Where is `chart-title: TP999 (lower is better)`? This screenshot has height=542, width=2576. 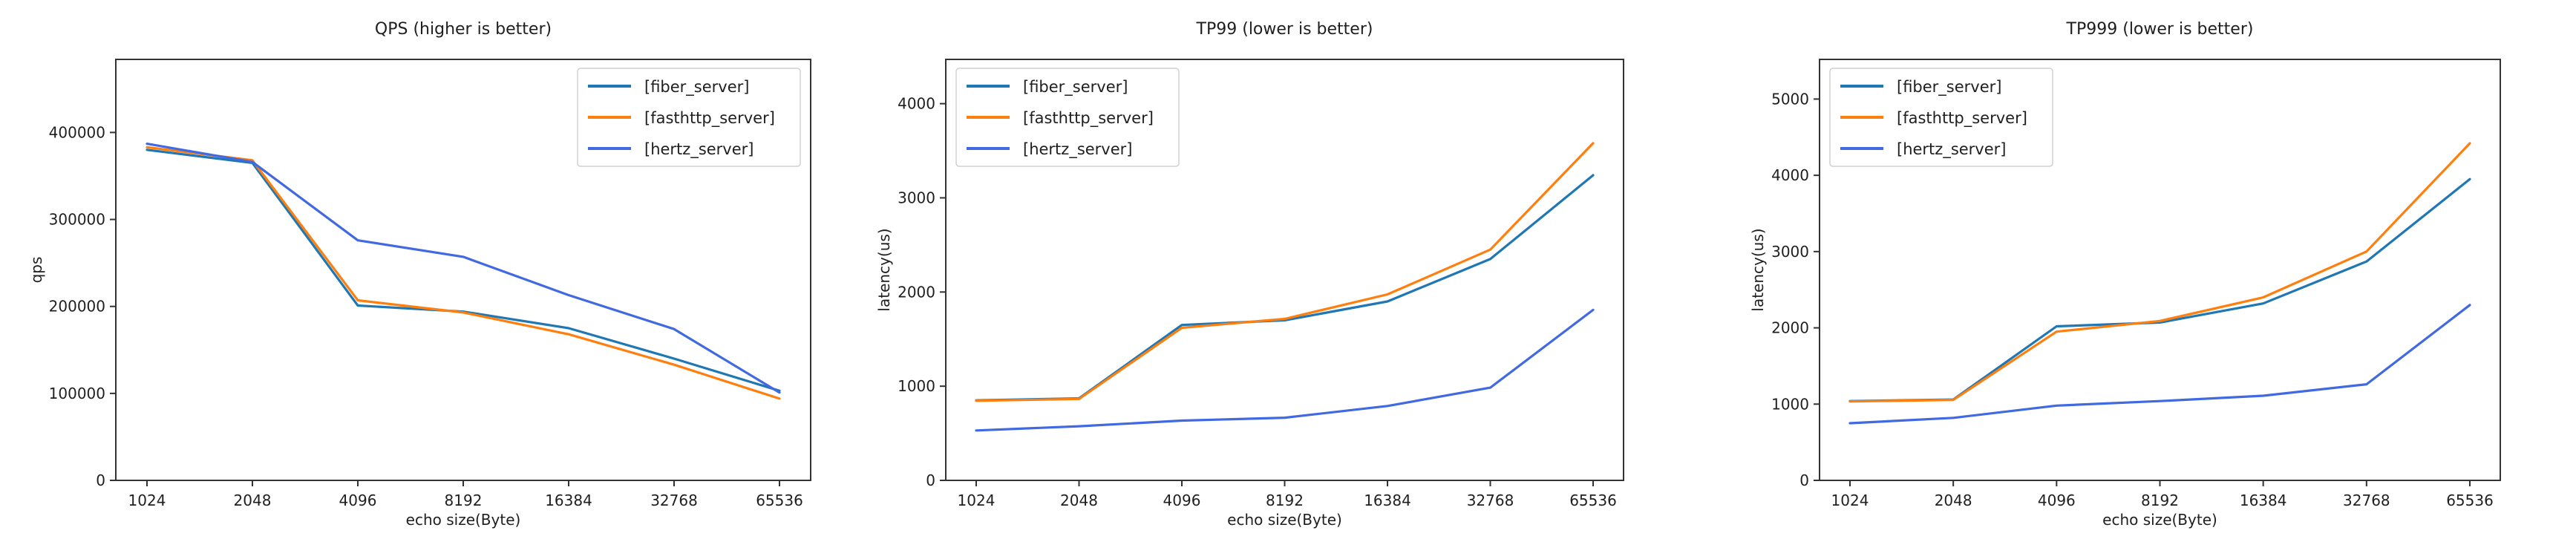
chart-title: TP999 (lower is better) is located at coordinates (2160, 29).